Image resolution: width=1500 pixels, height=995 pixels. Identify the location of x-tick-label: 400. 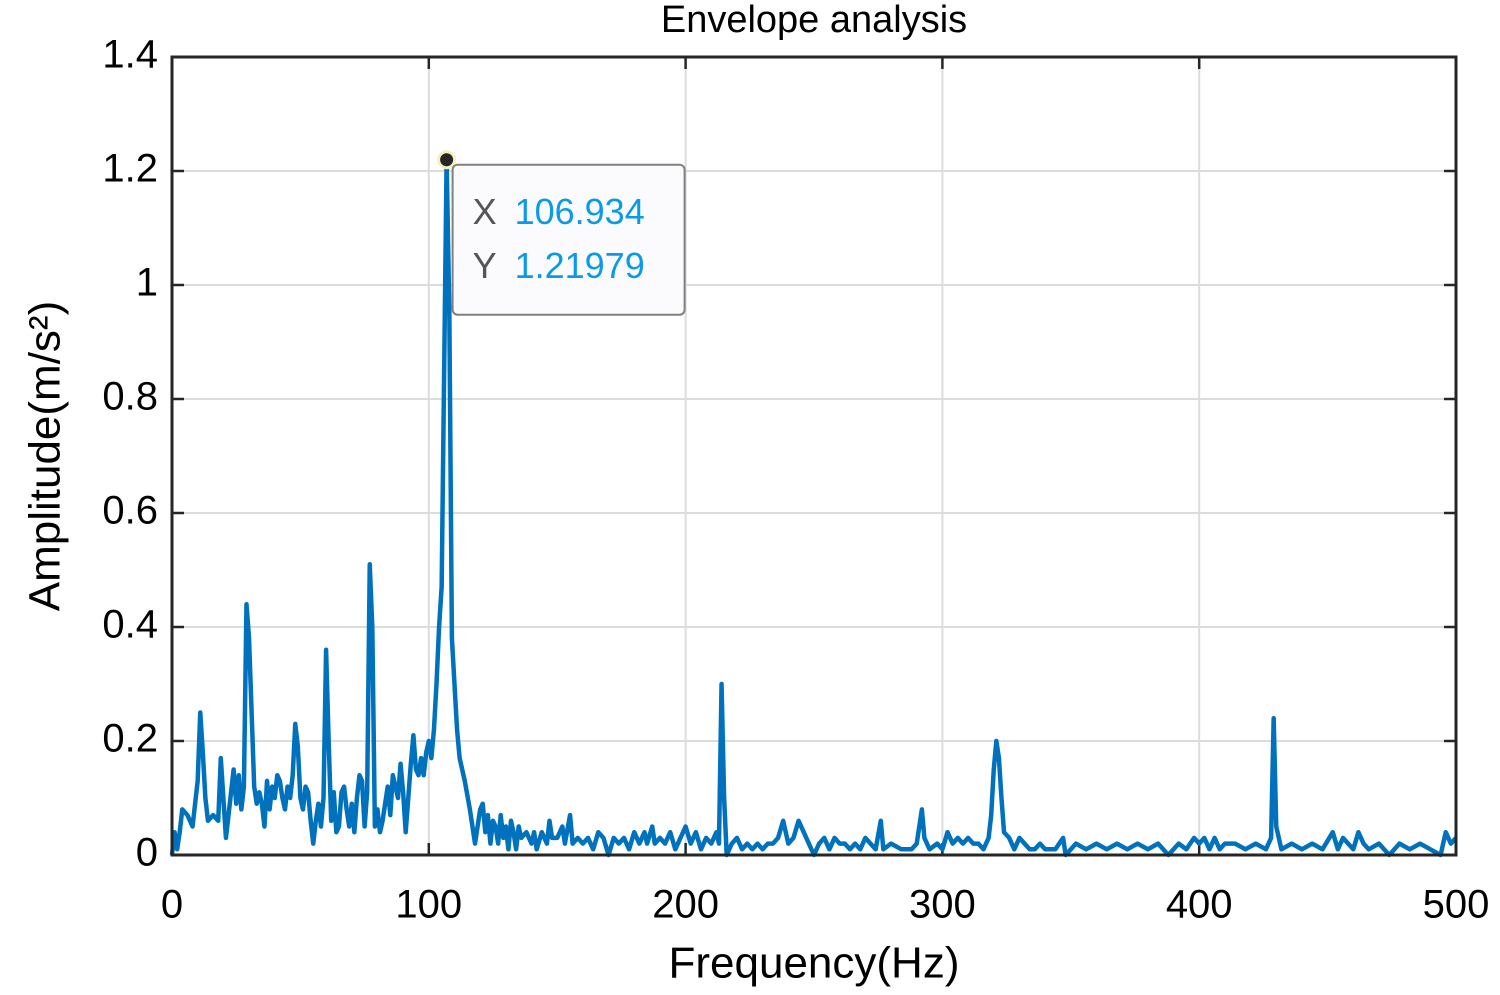
(1199, 905).